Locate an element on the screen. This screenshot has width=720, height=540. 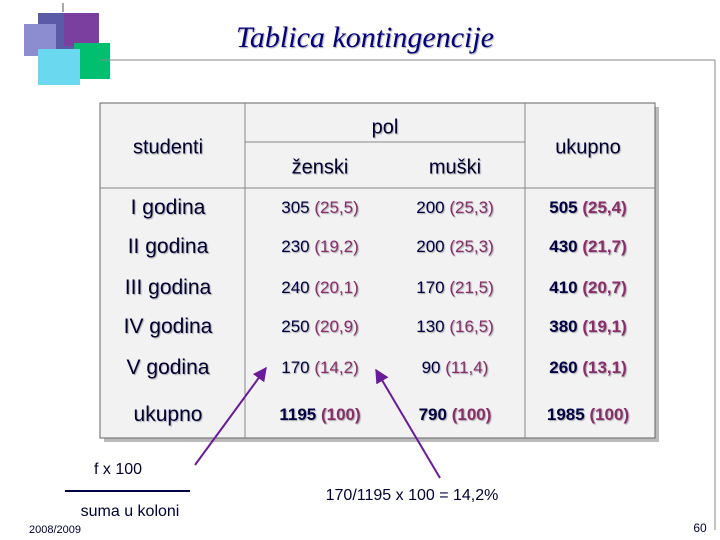
cell-percent: (20,9) is located at coordinates (336, 326).